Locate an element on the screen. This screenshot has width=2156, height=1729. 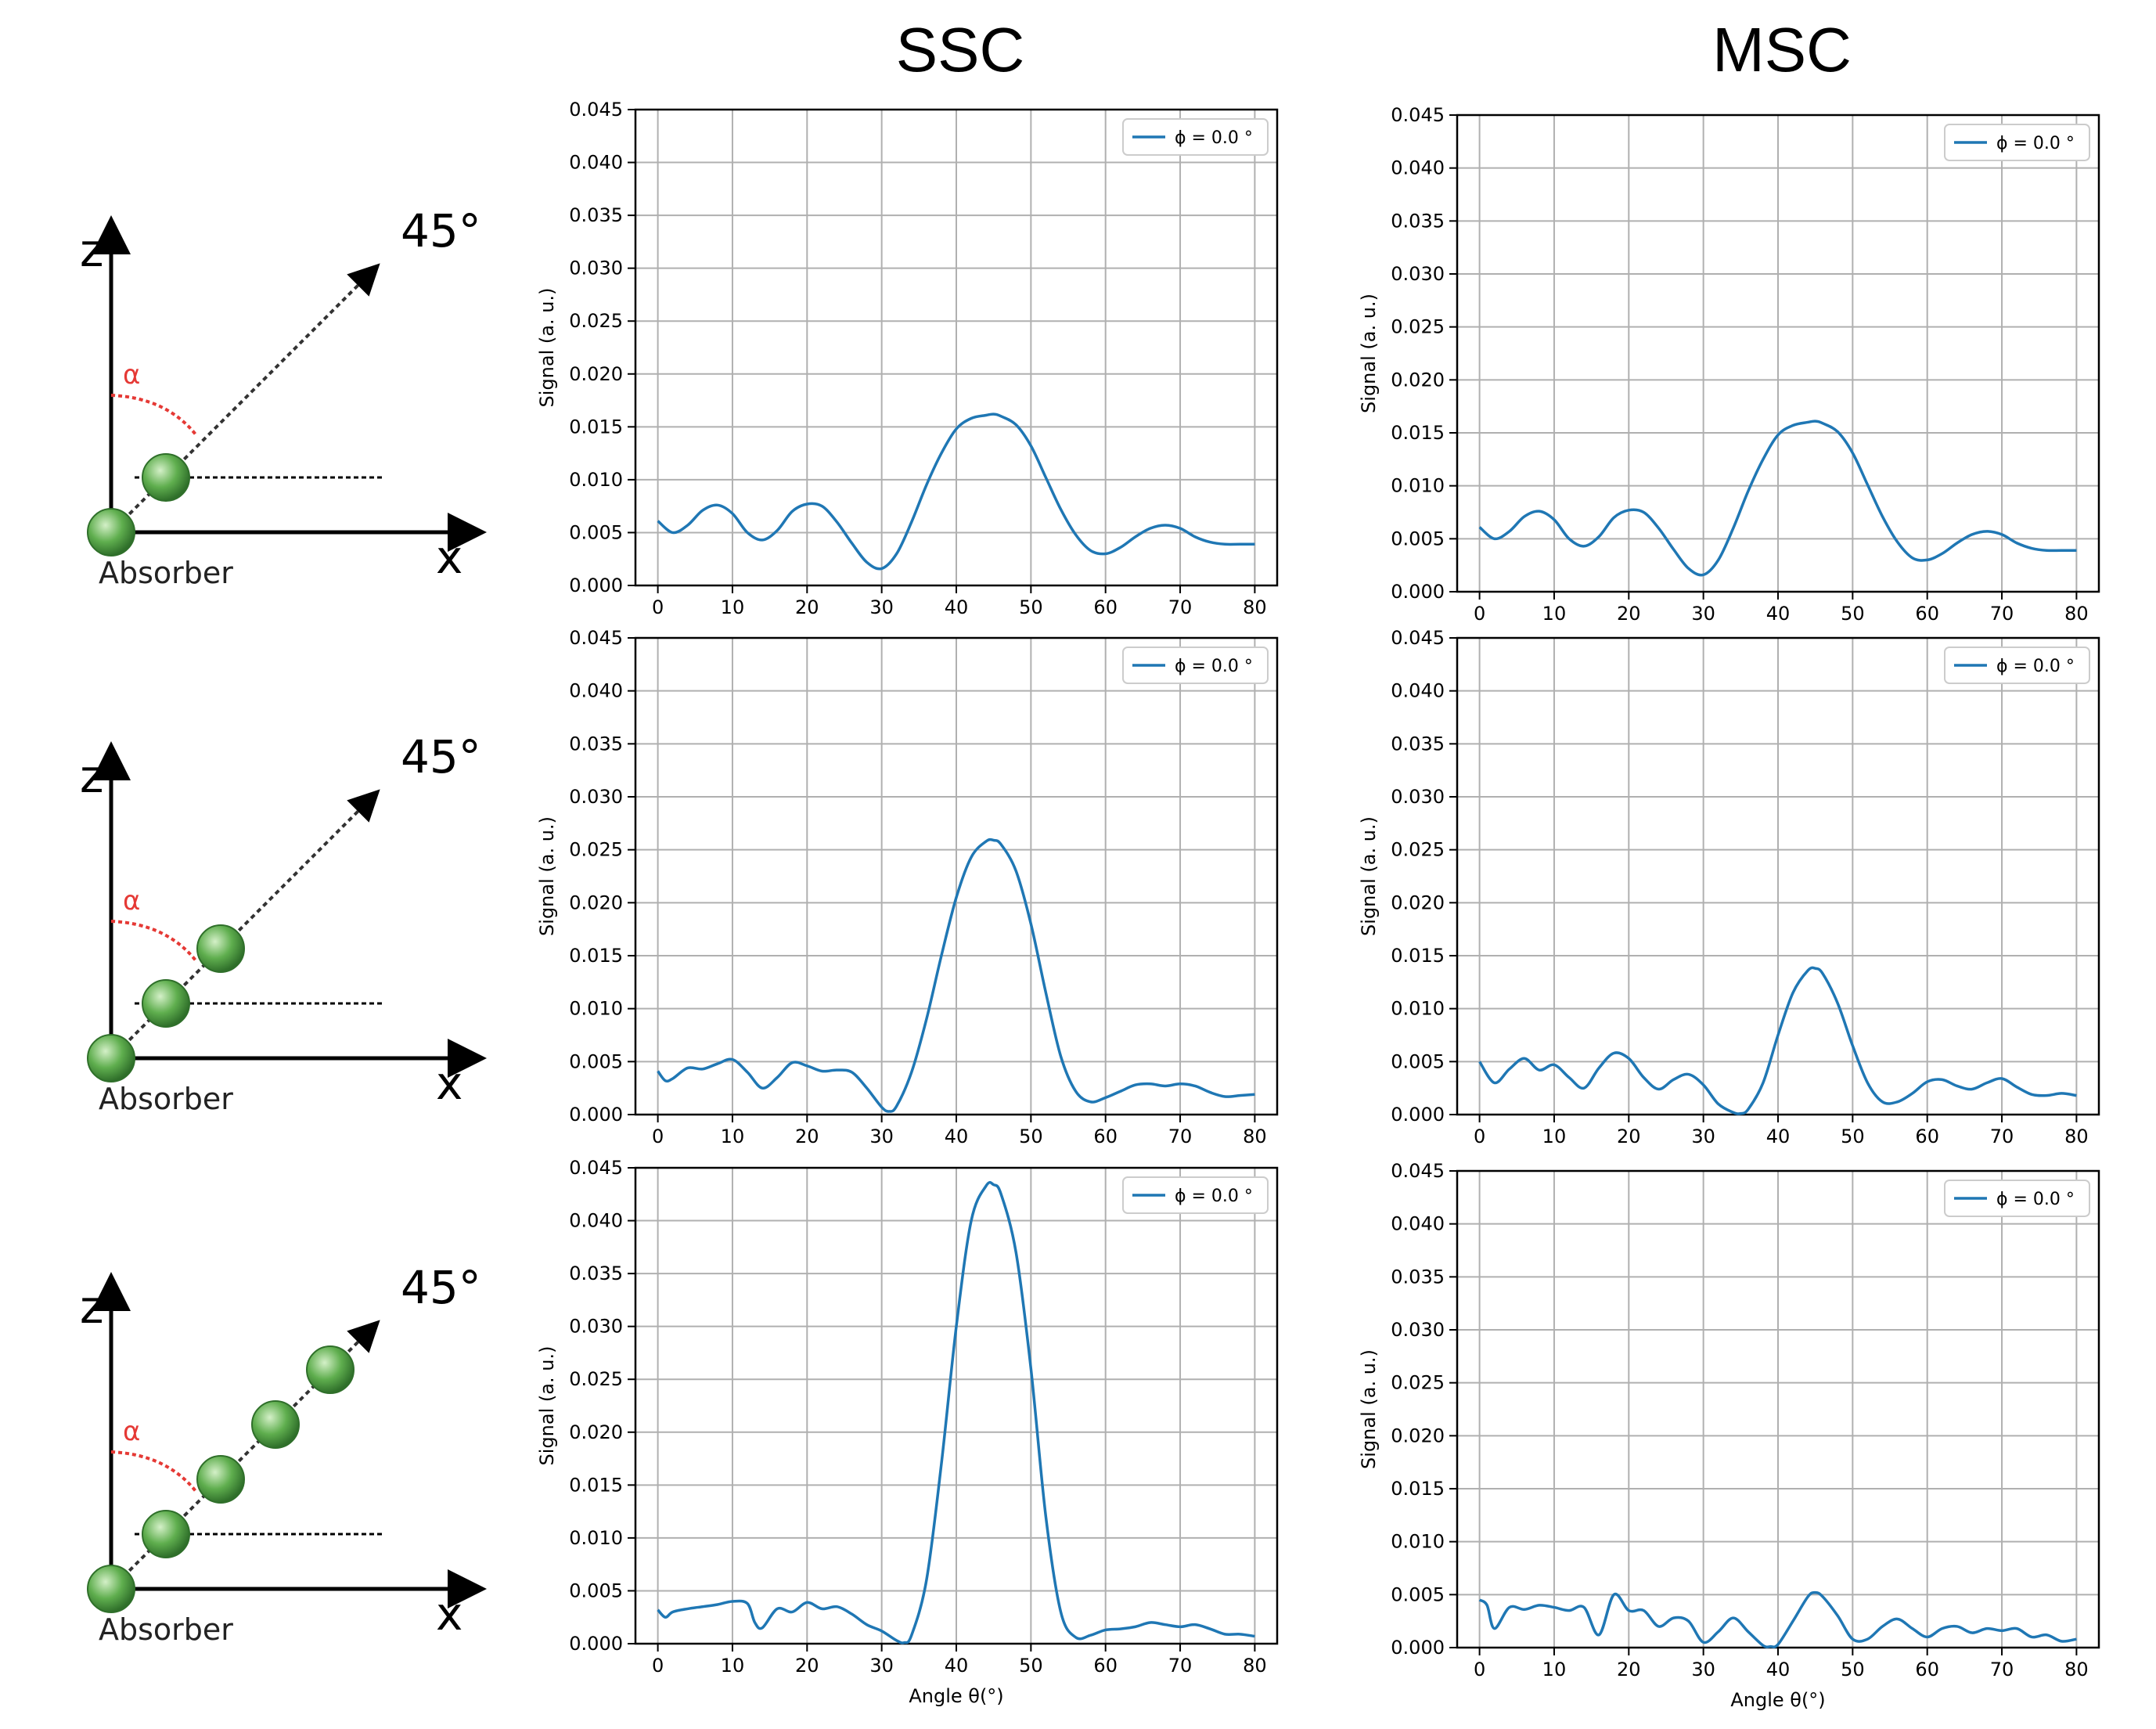
legend: ϕ = 0.0 ° is located at coordinates (1195, 1195).